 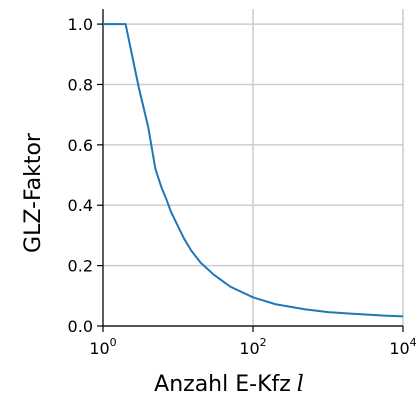 I want to click on x-tick-label: 10², so click(x=252, y=347).